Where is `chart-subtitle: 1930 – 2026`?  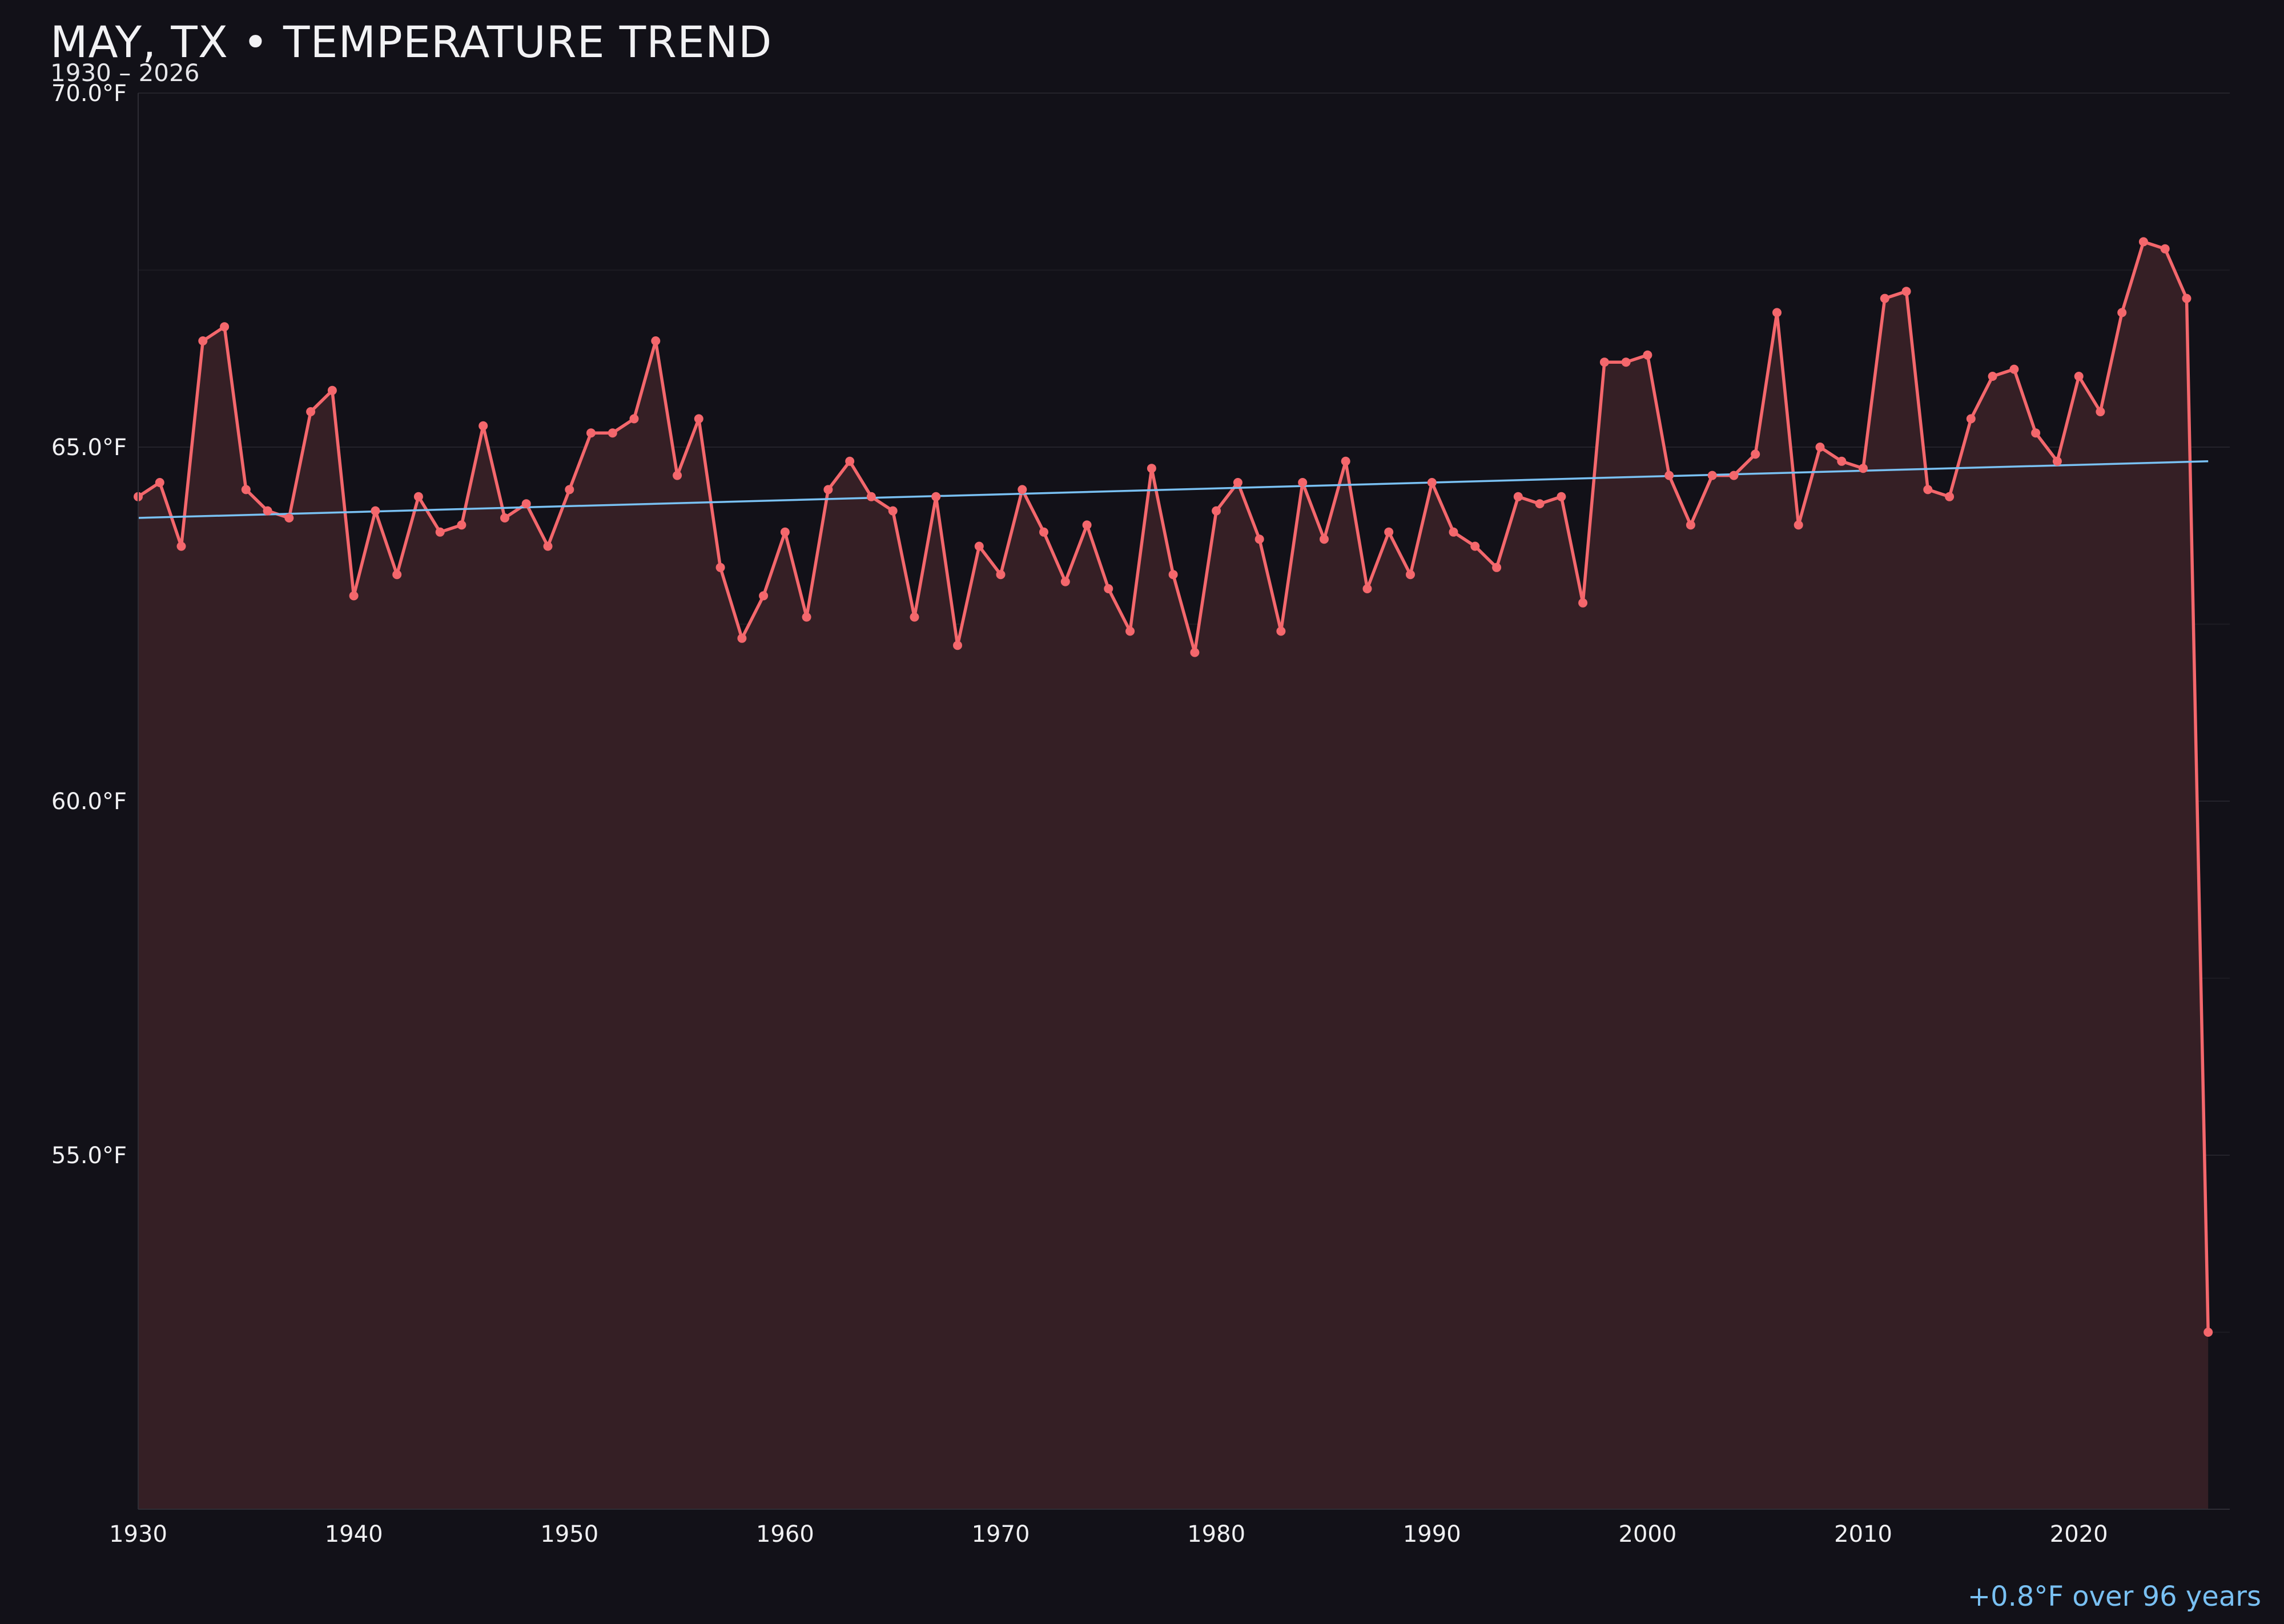
chart-subtitle: 1930 – 2026 is located at coordinates (124, 73).